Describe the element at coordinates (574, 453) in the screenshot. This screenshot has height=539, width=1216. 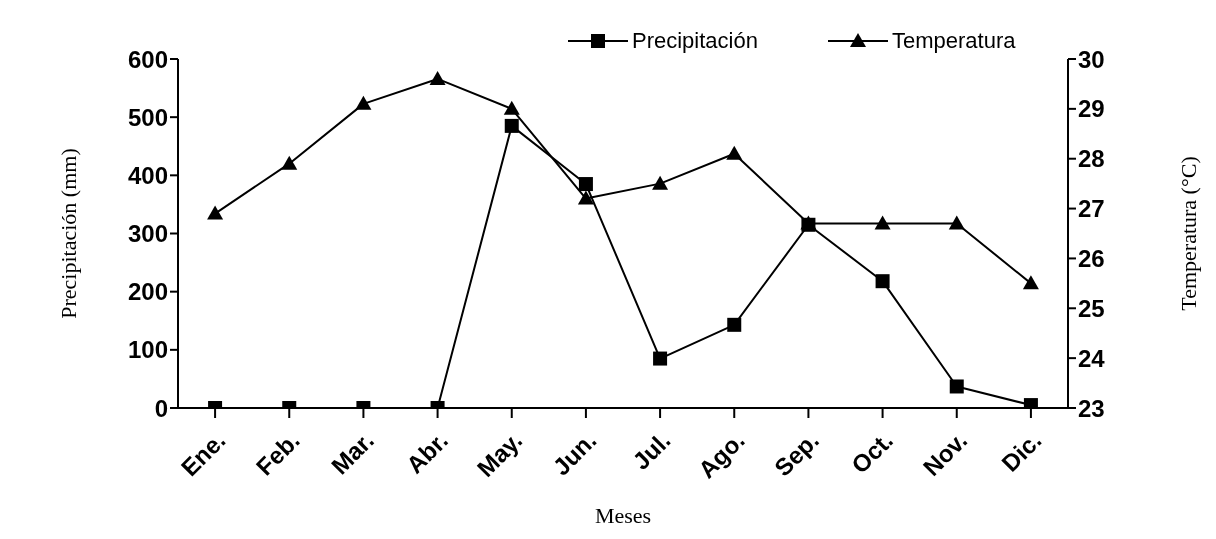
I see `x-tick-label: Jun.` at that location.